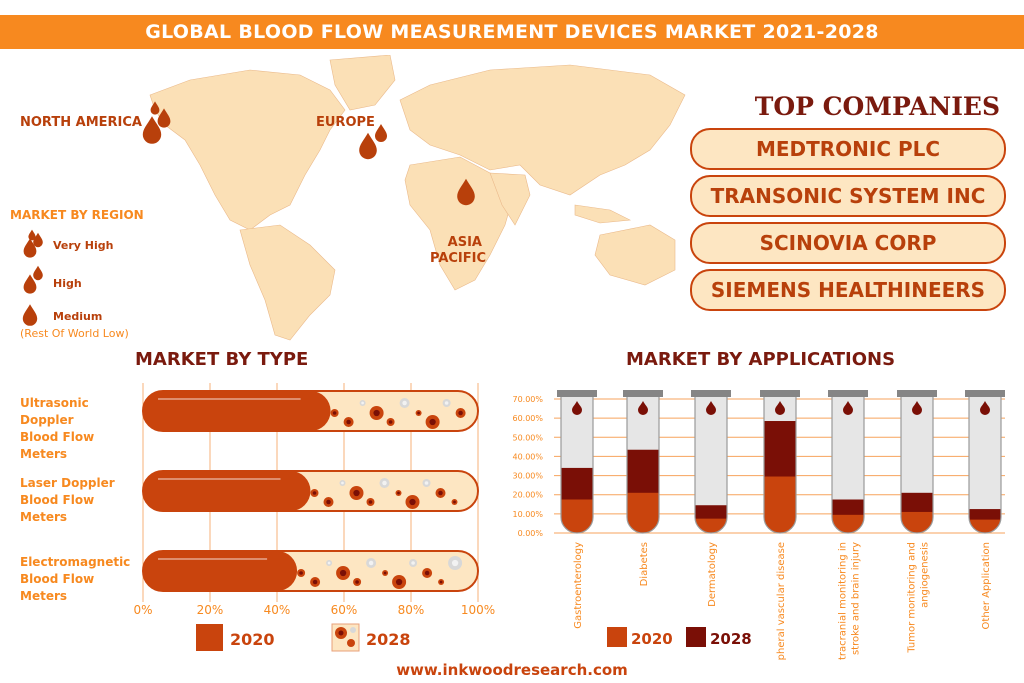 This screenshot has width=1024, height=683. I want to click on x-tick-label: 60%, so click(344, 610).